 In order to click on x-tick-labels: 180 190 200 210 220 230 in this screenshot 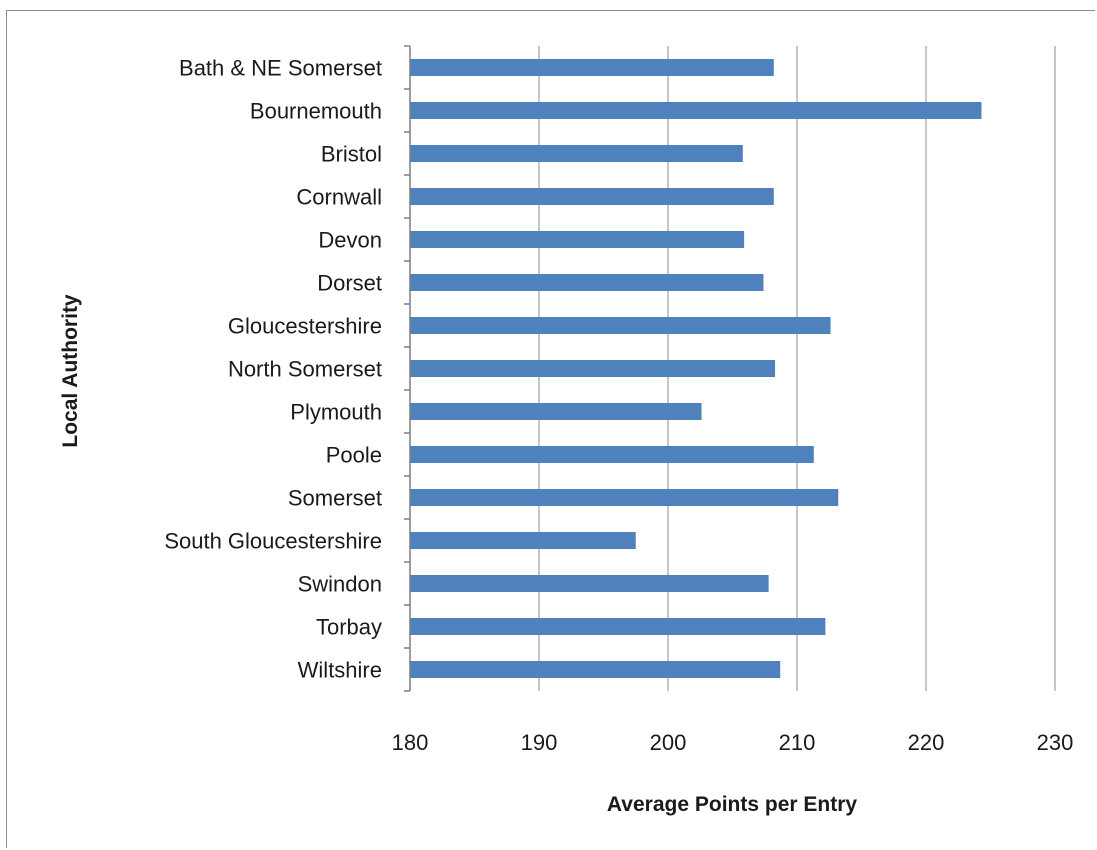, I will do `click(733, 742)`.